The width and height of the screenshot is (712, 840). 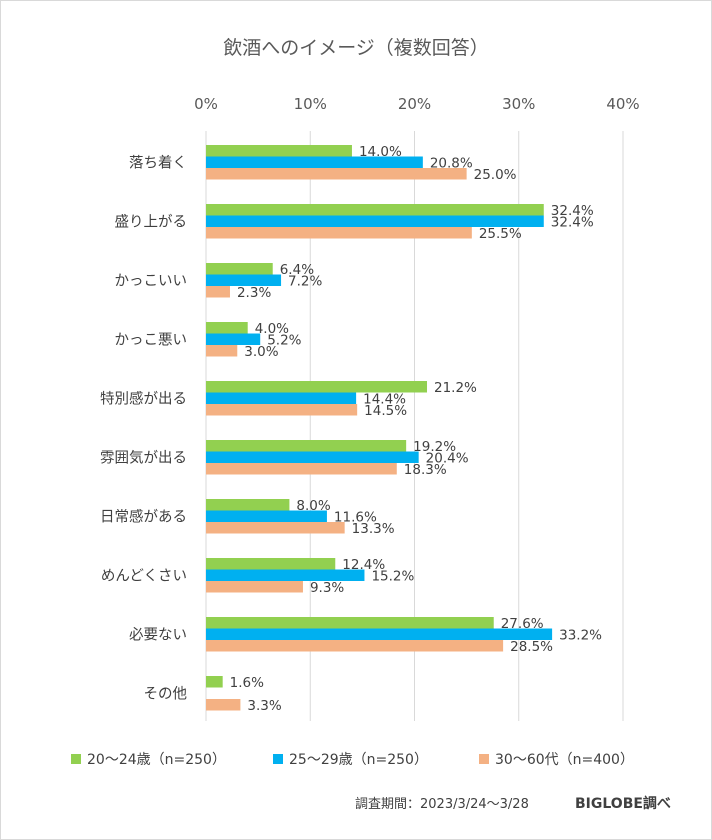 I want to click on legend-label: 25～29歳（n=250）, so click(x=358, y=760).